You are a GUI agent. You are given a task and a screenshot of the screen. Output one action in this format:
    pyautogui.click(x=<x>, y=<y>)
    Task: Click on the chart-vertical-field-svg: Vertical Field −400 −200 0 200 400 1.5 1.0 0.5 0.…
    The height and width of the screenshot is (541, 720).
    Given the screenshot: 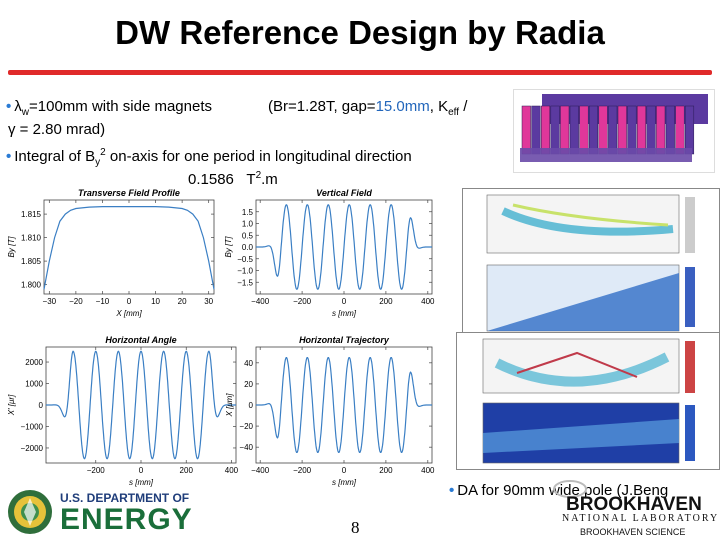 What is the action you would take?
    pyautogui.click(x=329, y=253)
    